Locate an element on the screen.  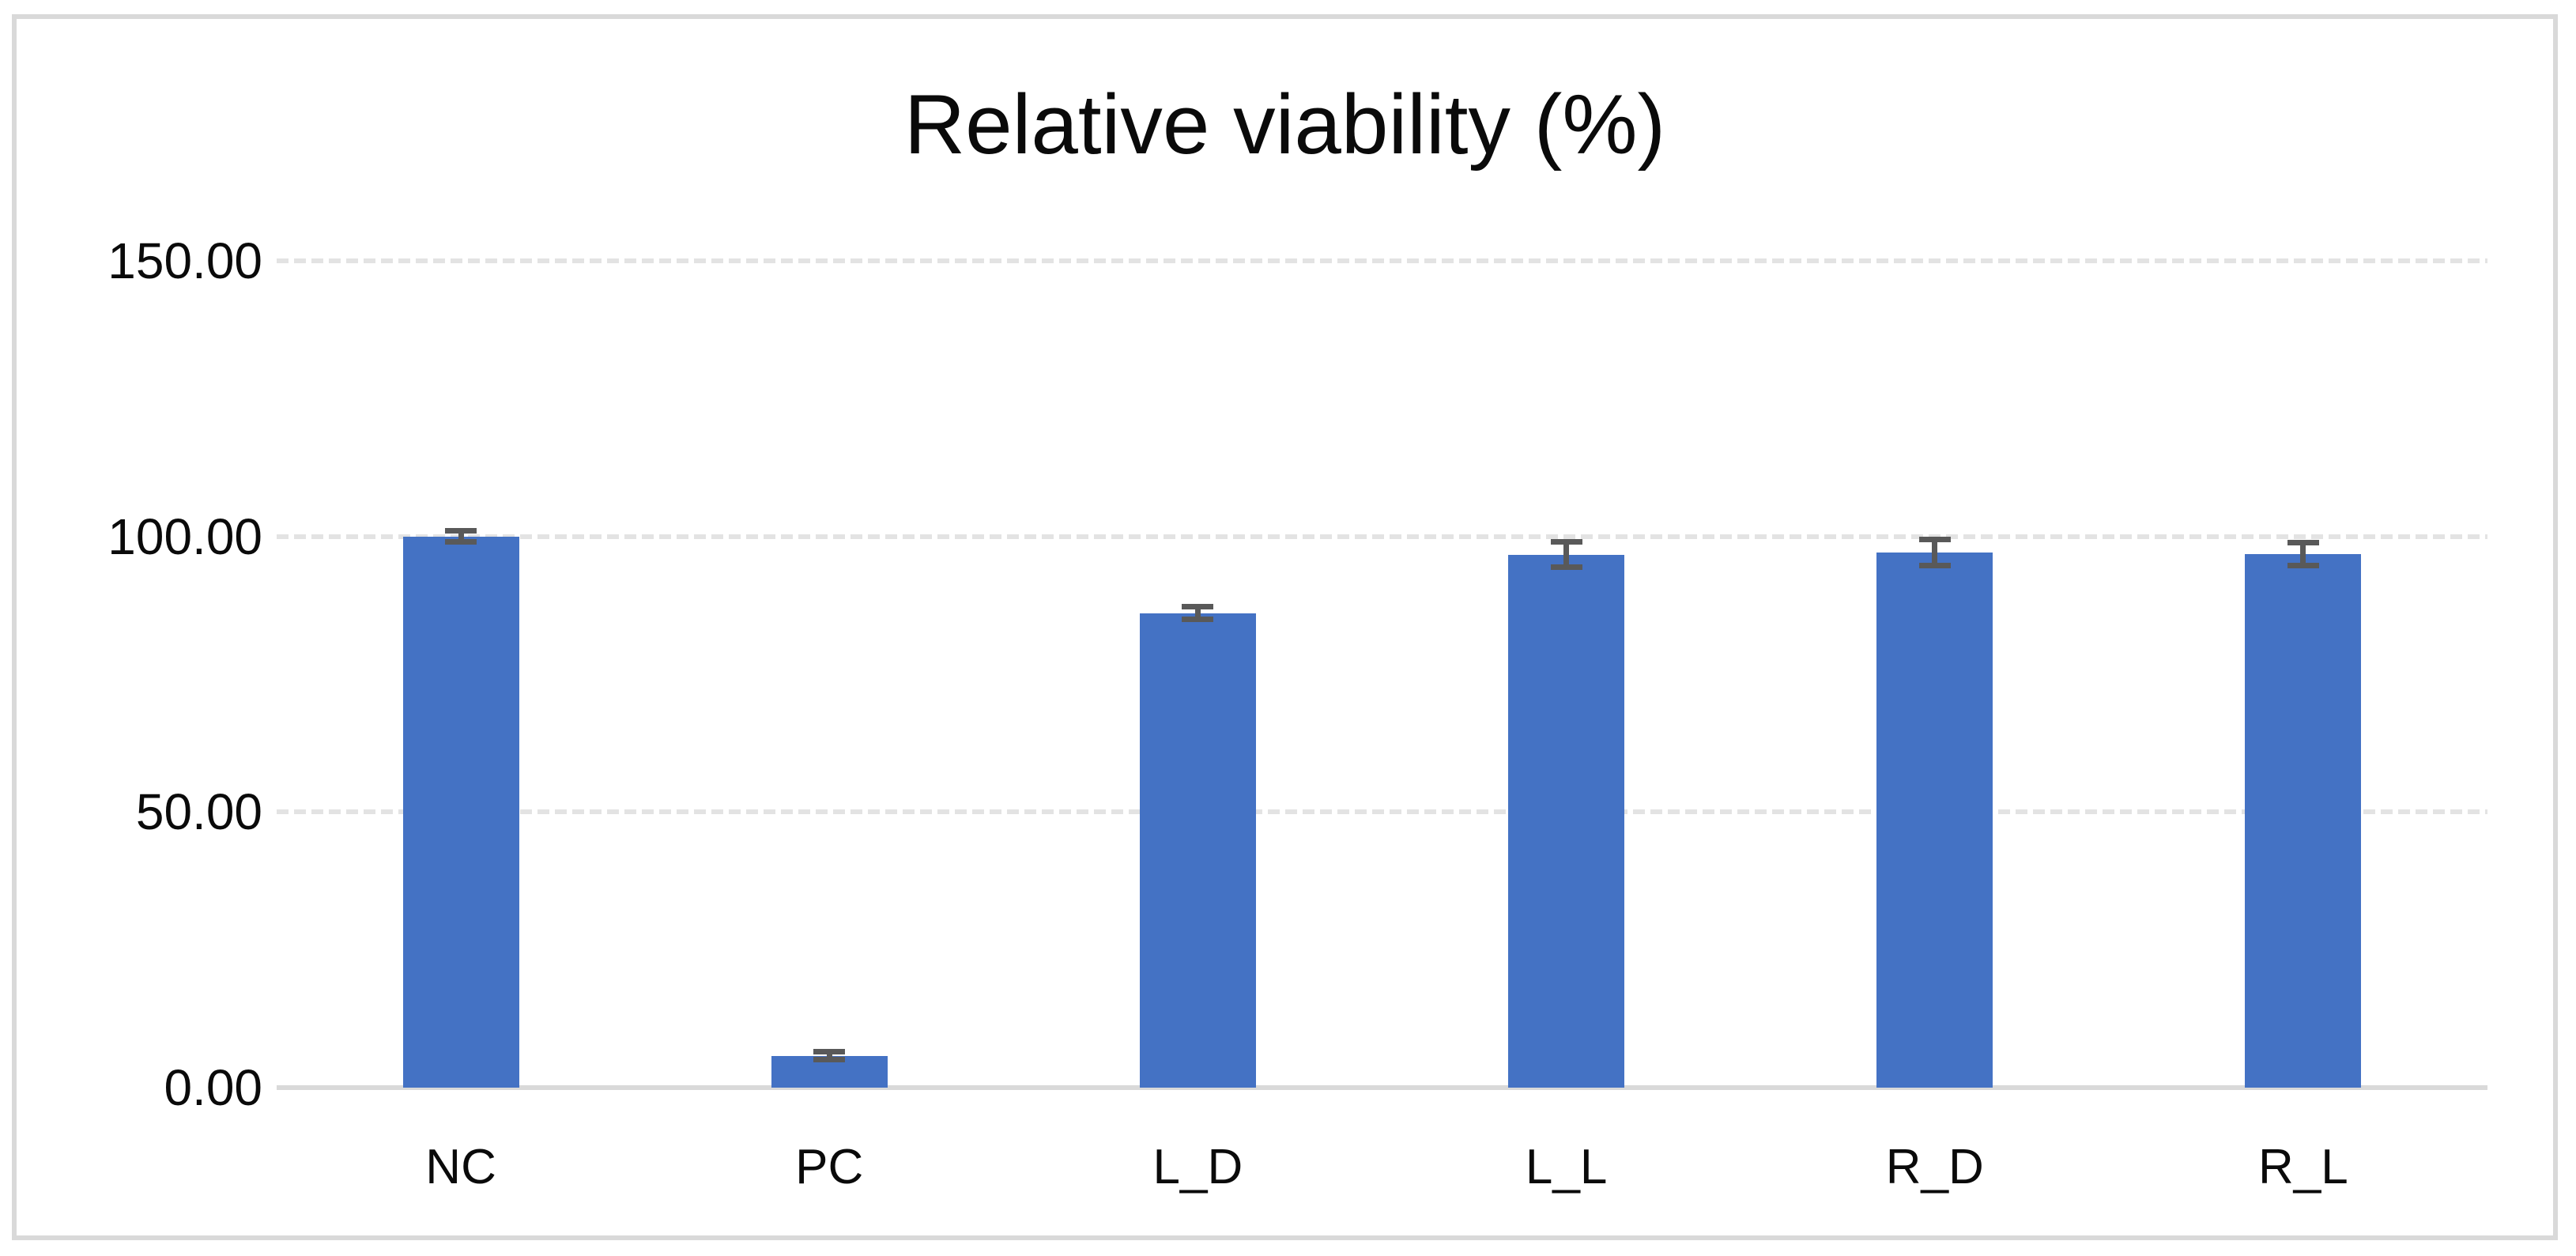
error-bar-top-cap-L_D is located at coordinates (1198, 606).